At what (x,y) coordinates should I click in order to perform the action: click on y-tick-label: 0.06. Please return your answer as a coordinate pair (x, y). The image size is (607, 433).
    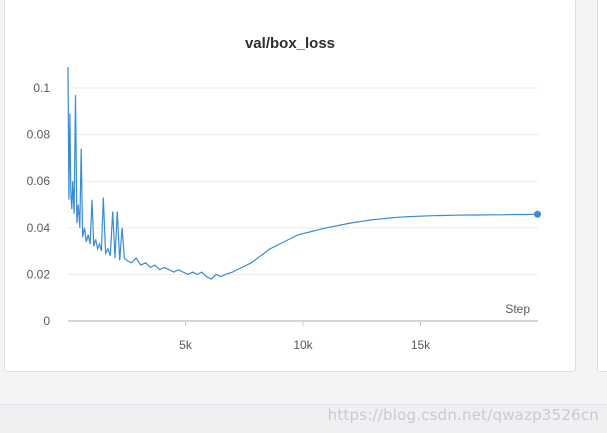
    Looking at the image, I should click on (39, 181).